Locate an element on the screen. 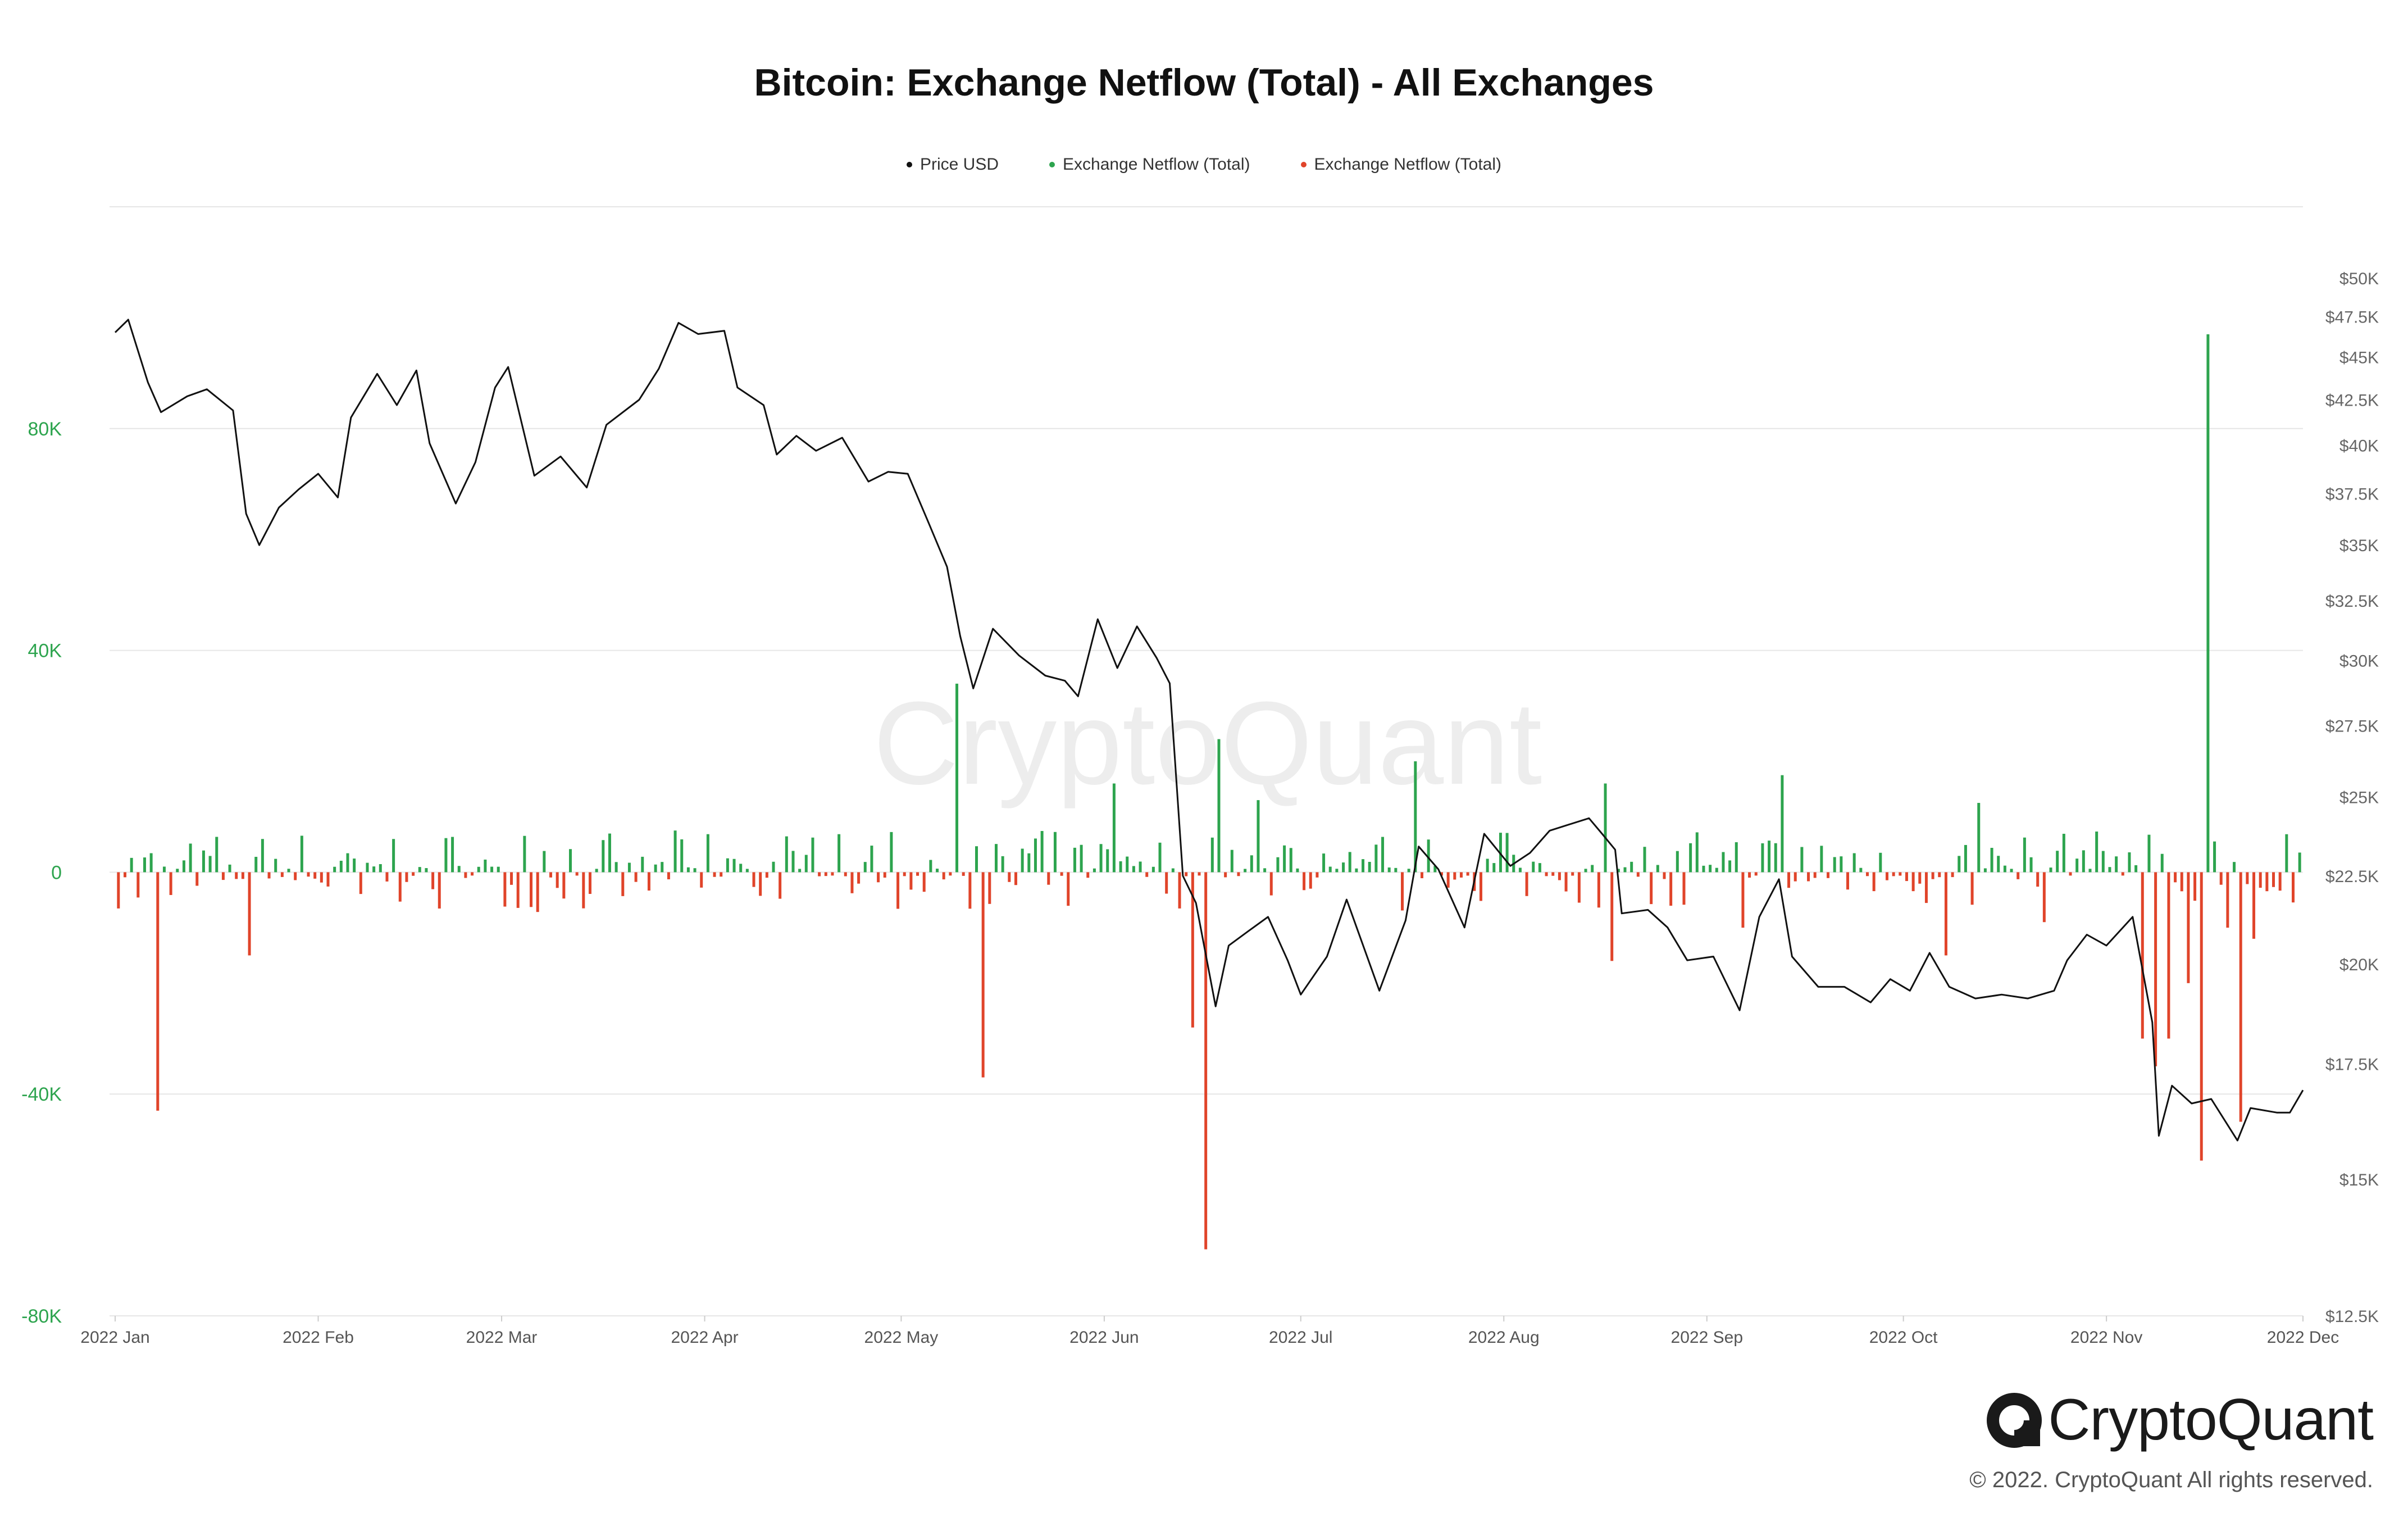  x-axis-tick-label: 2022 Jul is located at coordinates (1300, 1337).